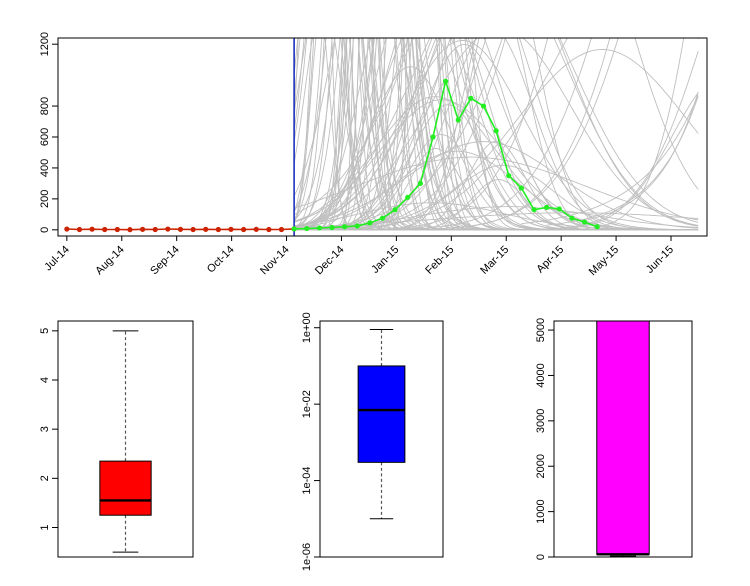 Image resolution: width=750 pixels, height=586 pixels. Describe the element at coordinates (45, 429) in the screenshot. I see `y-tick-label: 3` at that location.